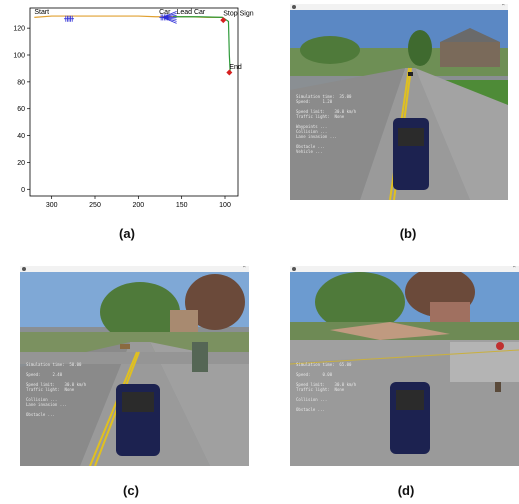 This screenshot has height=504, width=519. I want to click on y-tick-label: 100, so click(19, 56).